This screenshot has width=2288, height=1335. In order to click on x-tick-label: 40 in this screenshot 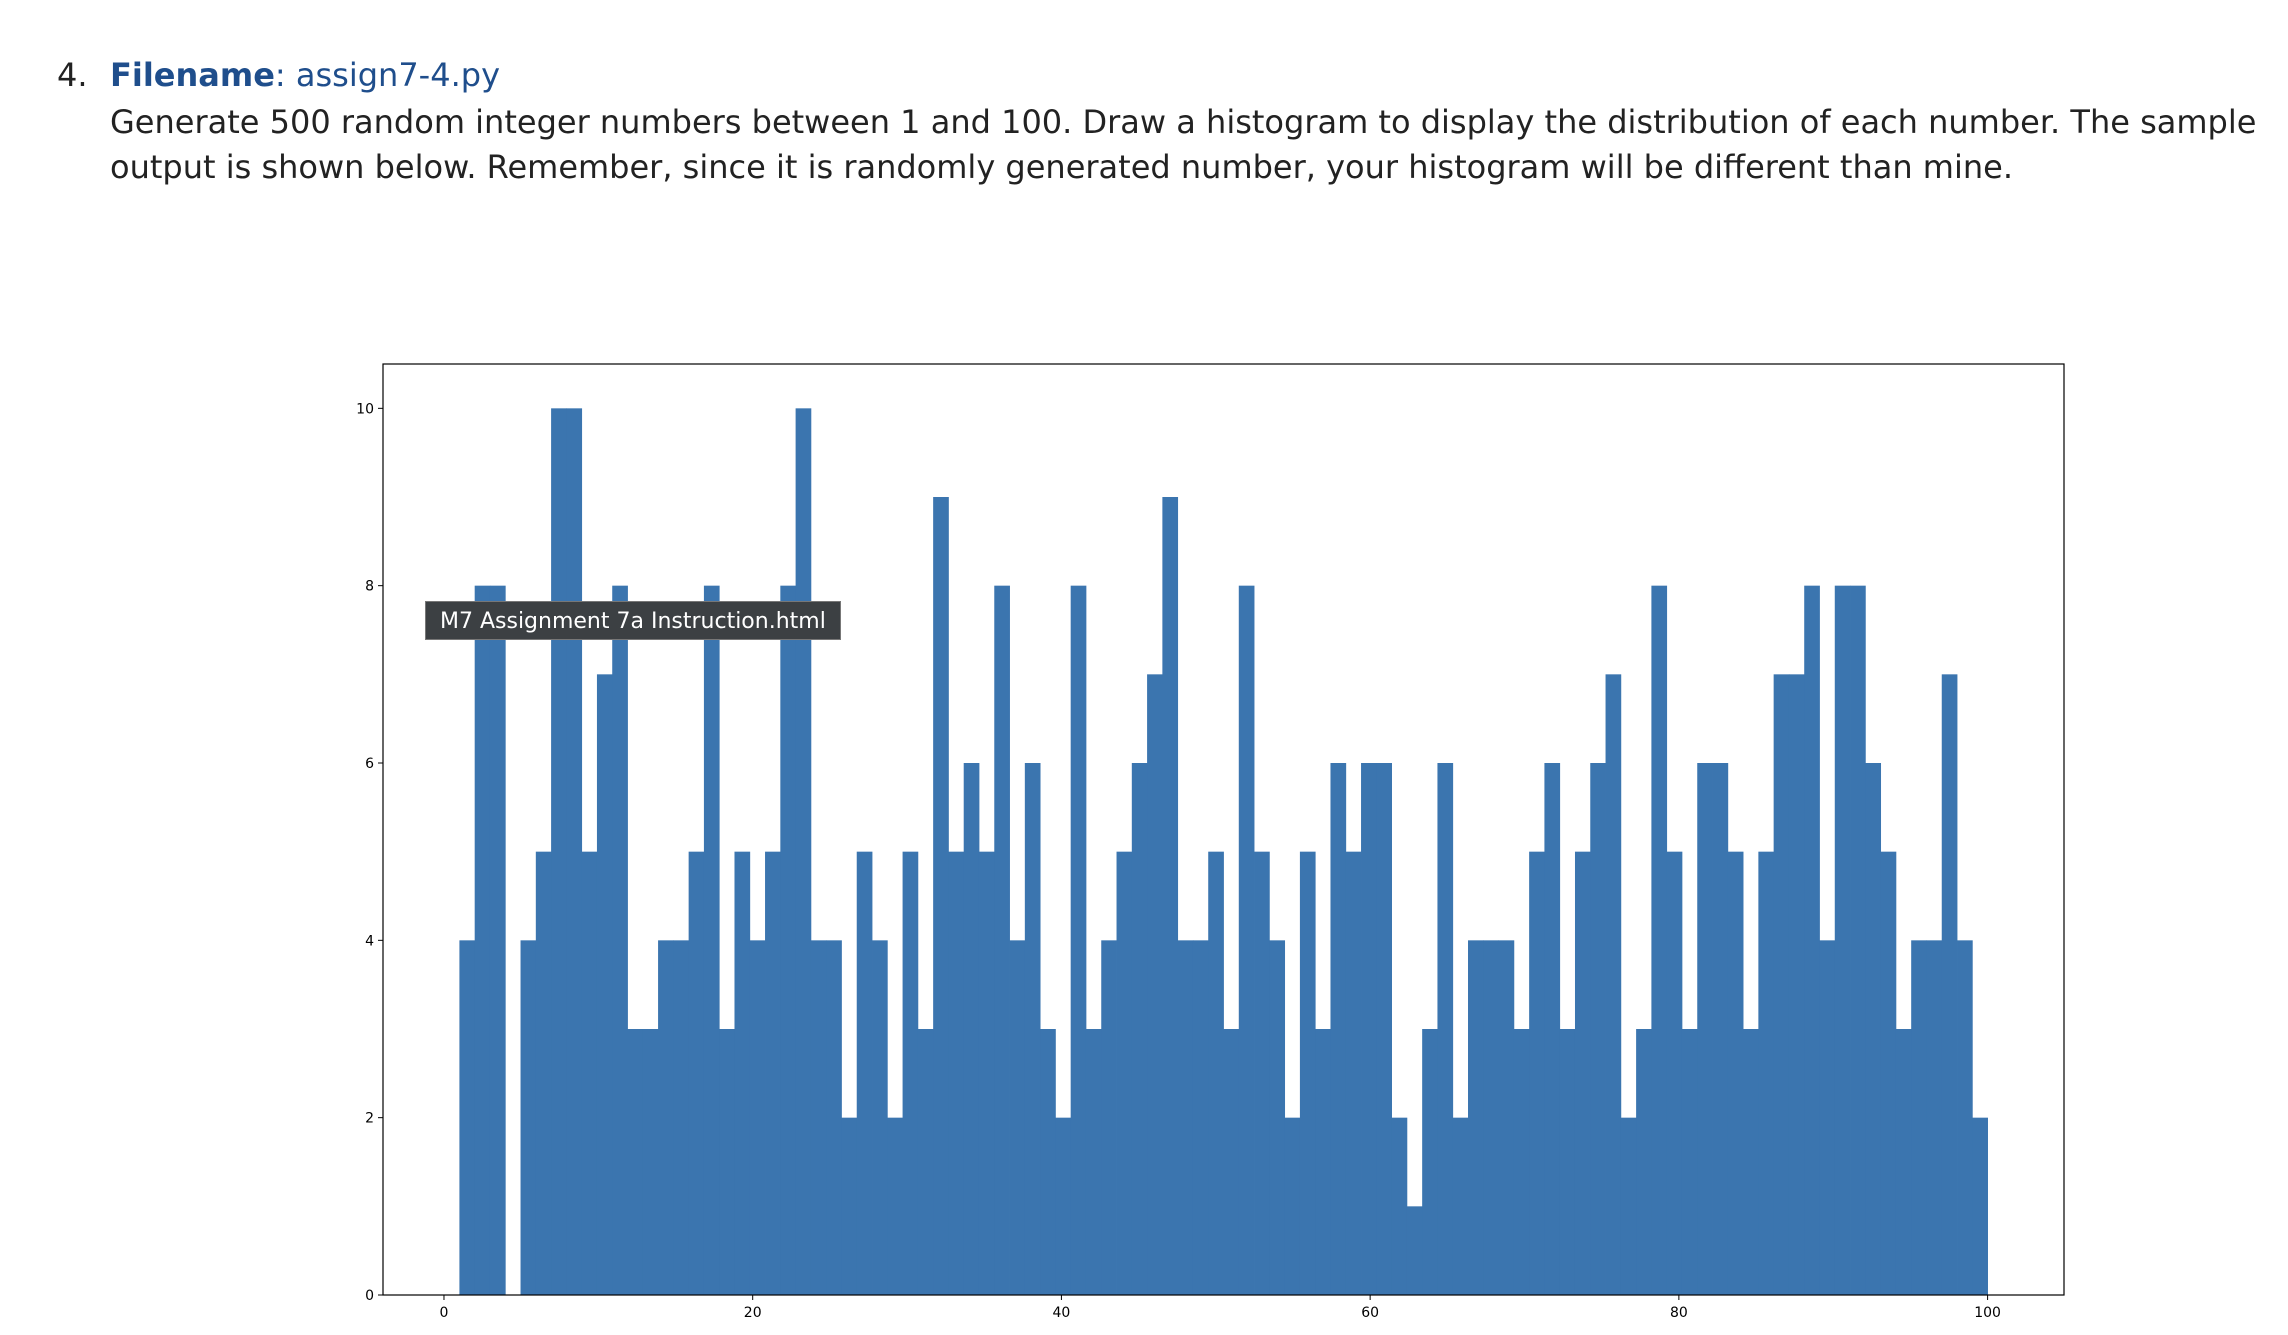, I will do `click(1062, 1313)`.